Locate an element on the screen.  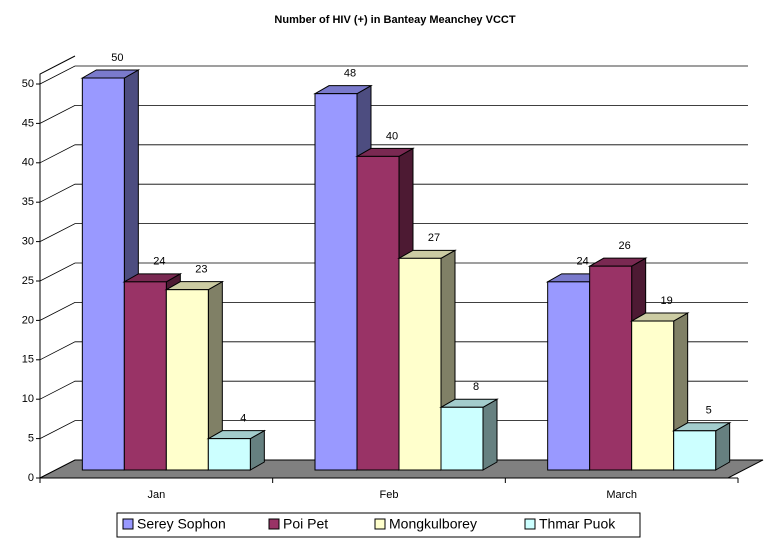
data-label: 48 is located at coordinates (350, 74).